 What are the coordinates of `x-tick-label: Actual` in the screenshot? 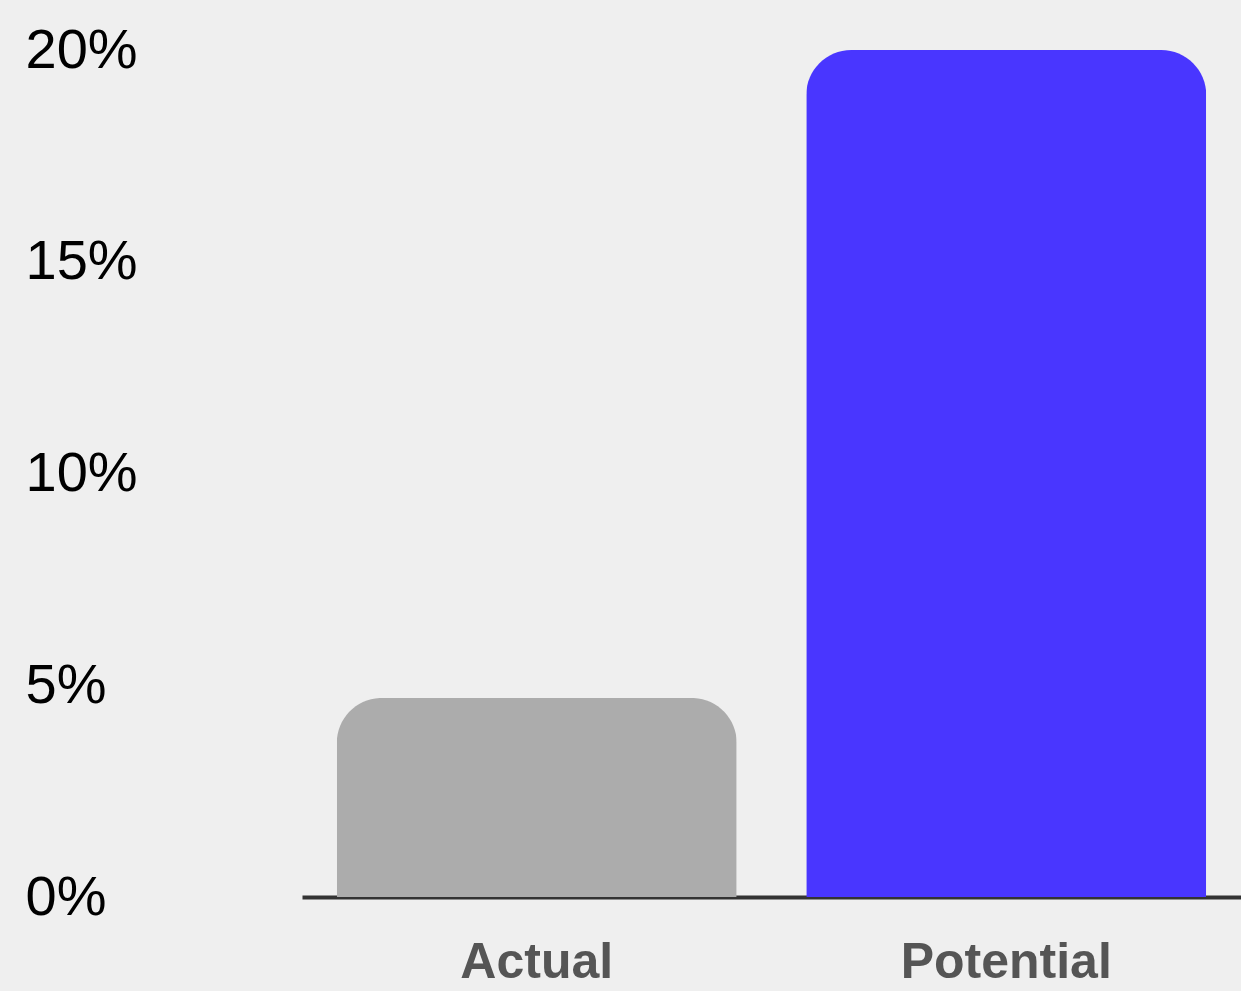 It's located at (537, 960).